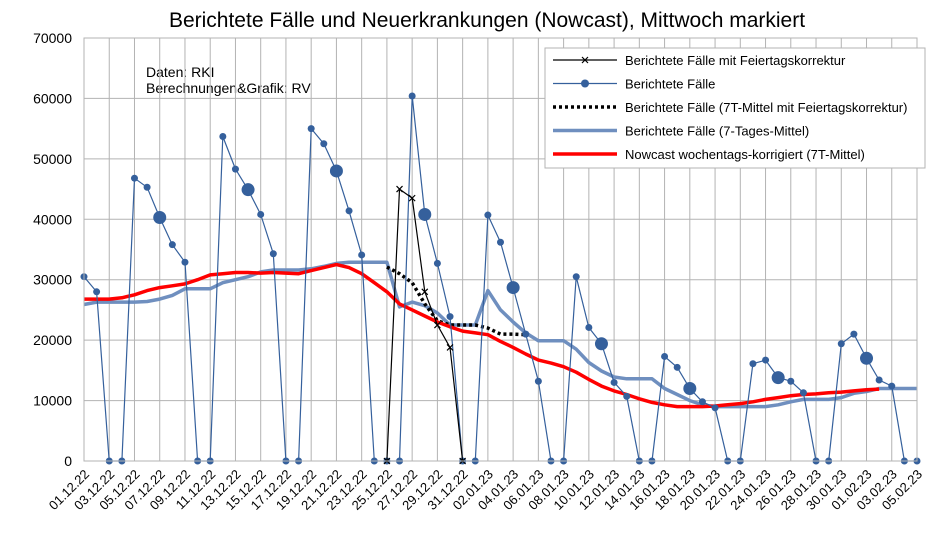 The image size is (943, 535). Describe the element at coordinates (670, 84) in the screenshot. I see `legend-label: Berichtete Fälle` at that location.